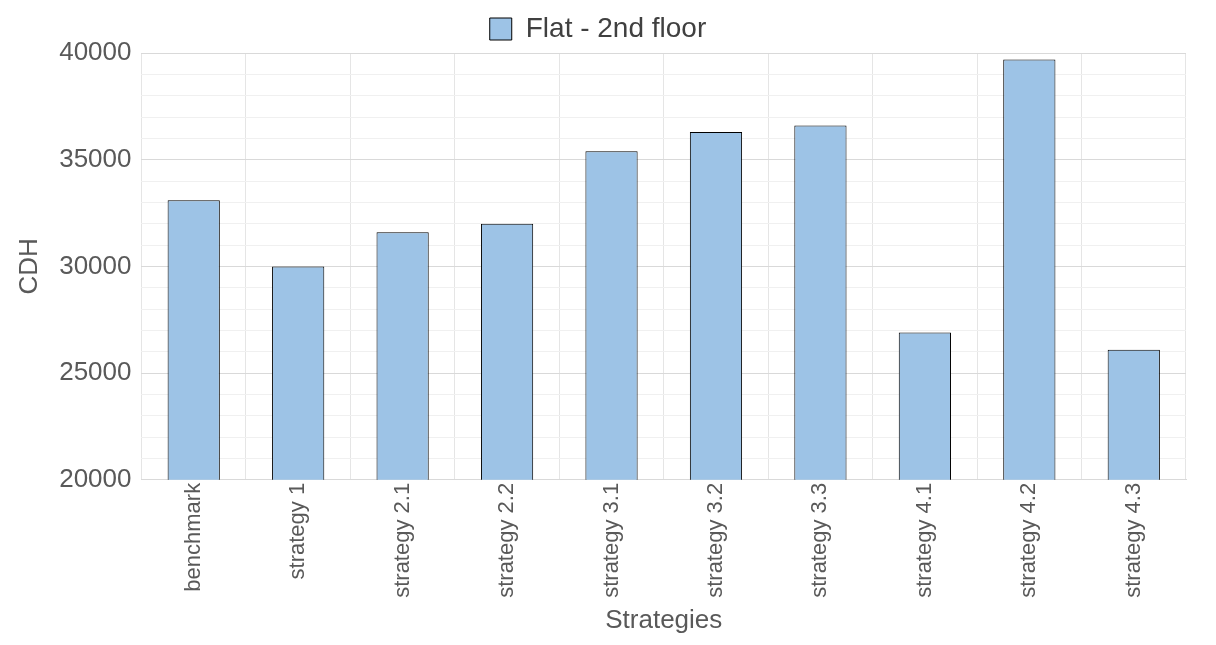  Describe the element at coordinates (616, 27) in the screenshot. I see `legend-label: Flat - 2nd floor` at that location.